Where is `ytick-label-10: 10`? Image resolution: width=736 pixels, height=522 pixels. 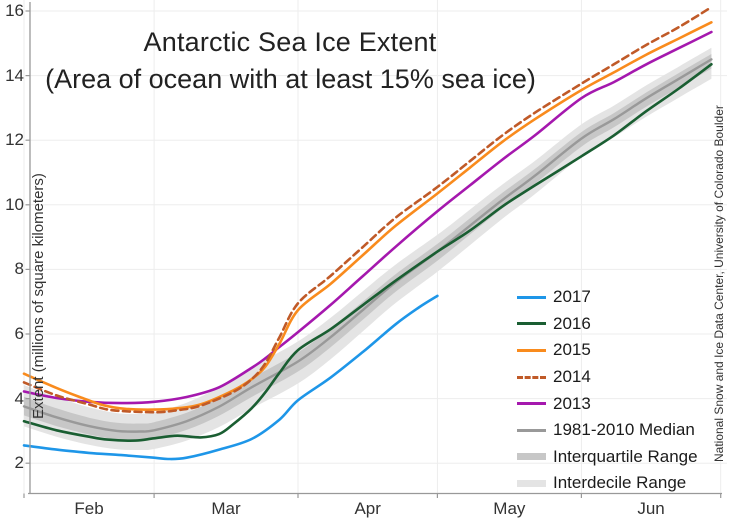 ytick-label-10: 10 is located at coordinates (14, 204).